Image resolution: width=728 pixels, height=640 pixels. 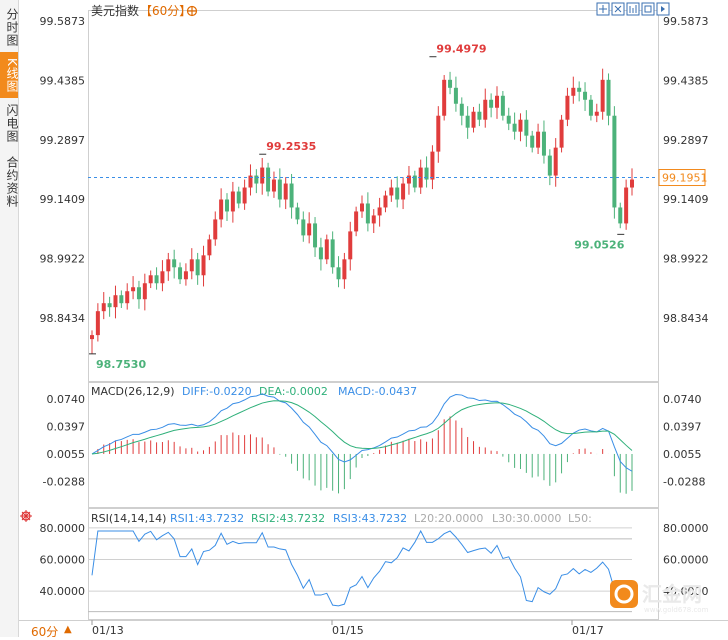 I want to click on macd-dea-legend: DEA:-0.0002, so click(x=293, y=391).